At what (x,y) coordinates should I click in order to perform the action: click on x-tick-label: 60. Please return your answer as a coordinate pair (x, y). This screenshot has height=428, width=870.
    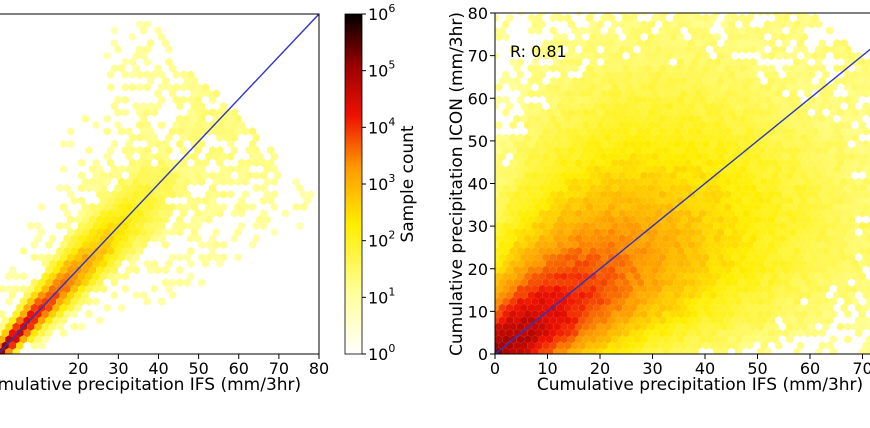
    Looking at the image, I should click on (239, 368).